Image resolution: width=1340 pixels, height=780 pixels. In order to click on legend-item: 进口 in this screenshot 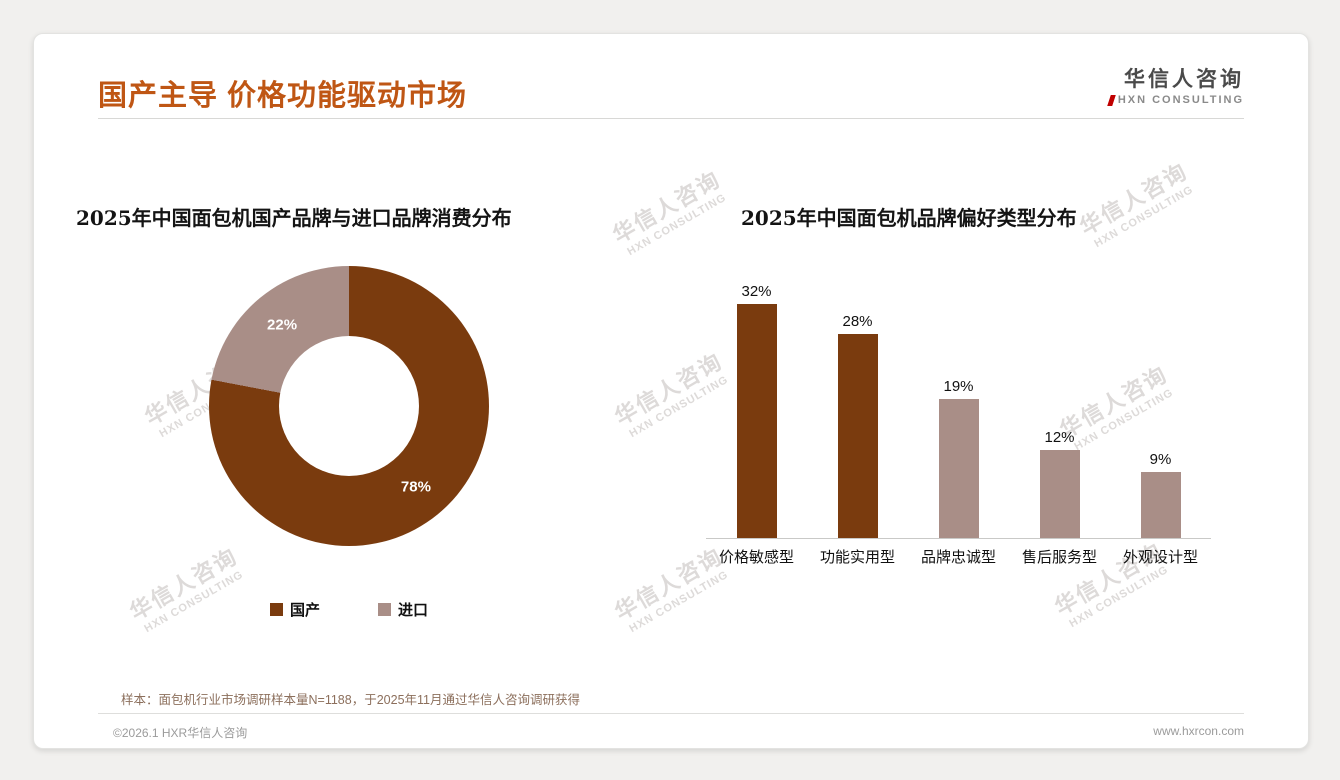, I will do `click(403, 609)`.